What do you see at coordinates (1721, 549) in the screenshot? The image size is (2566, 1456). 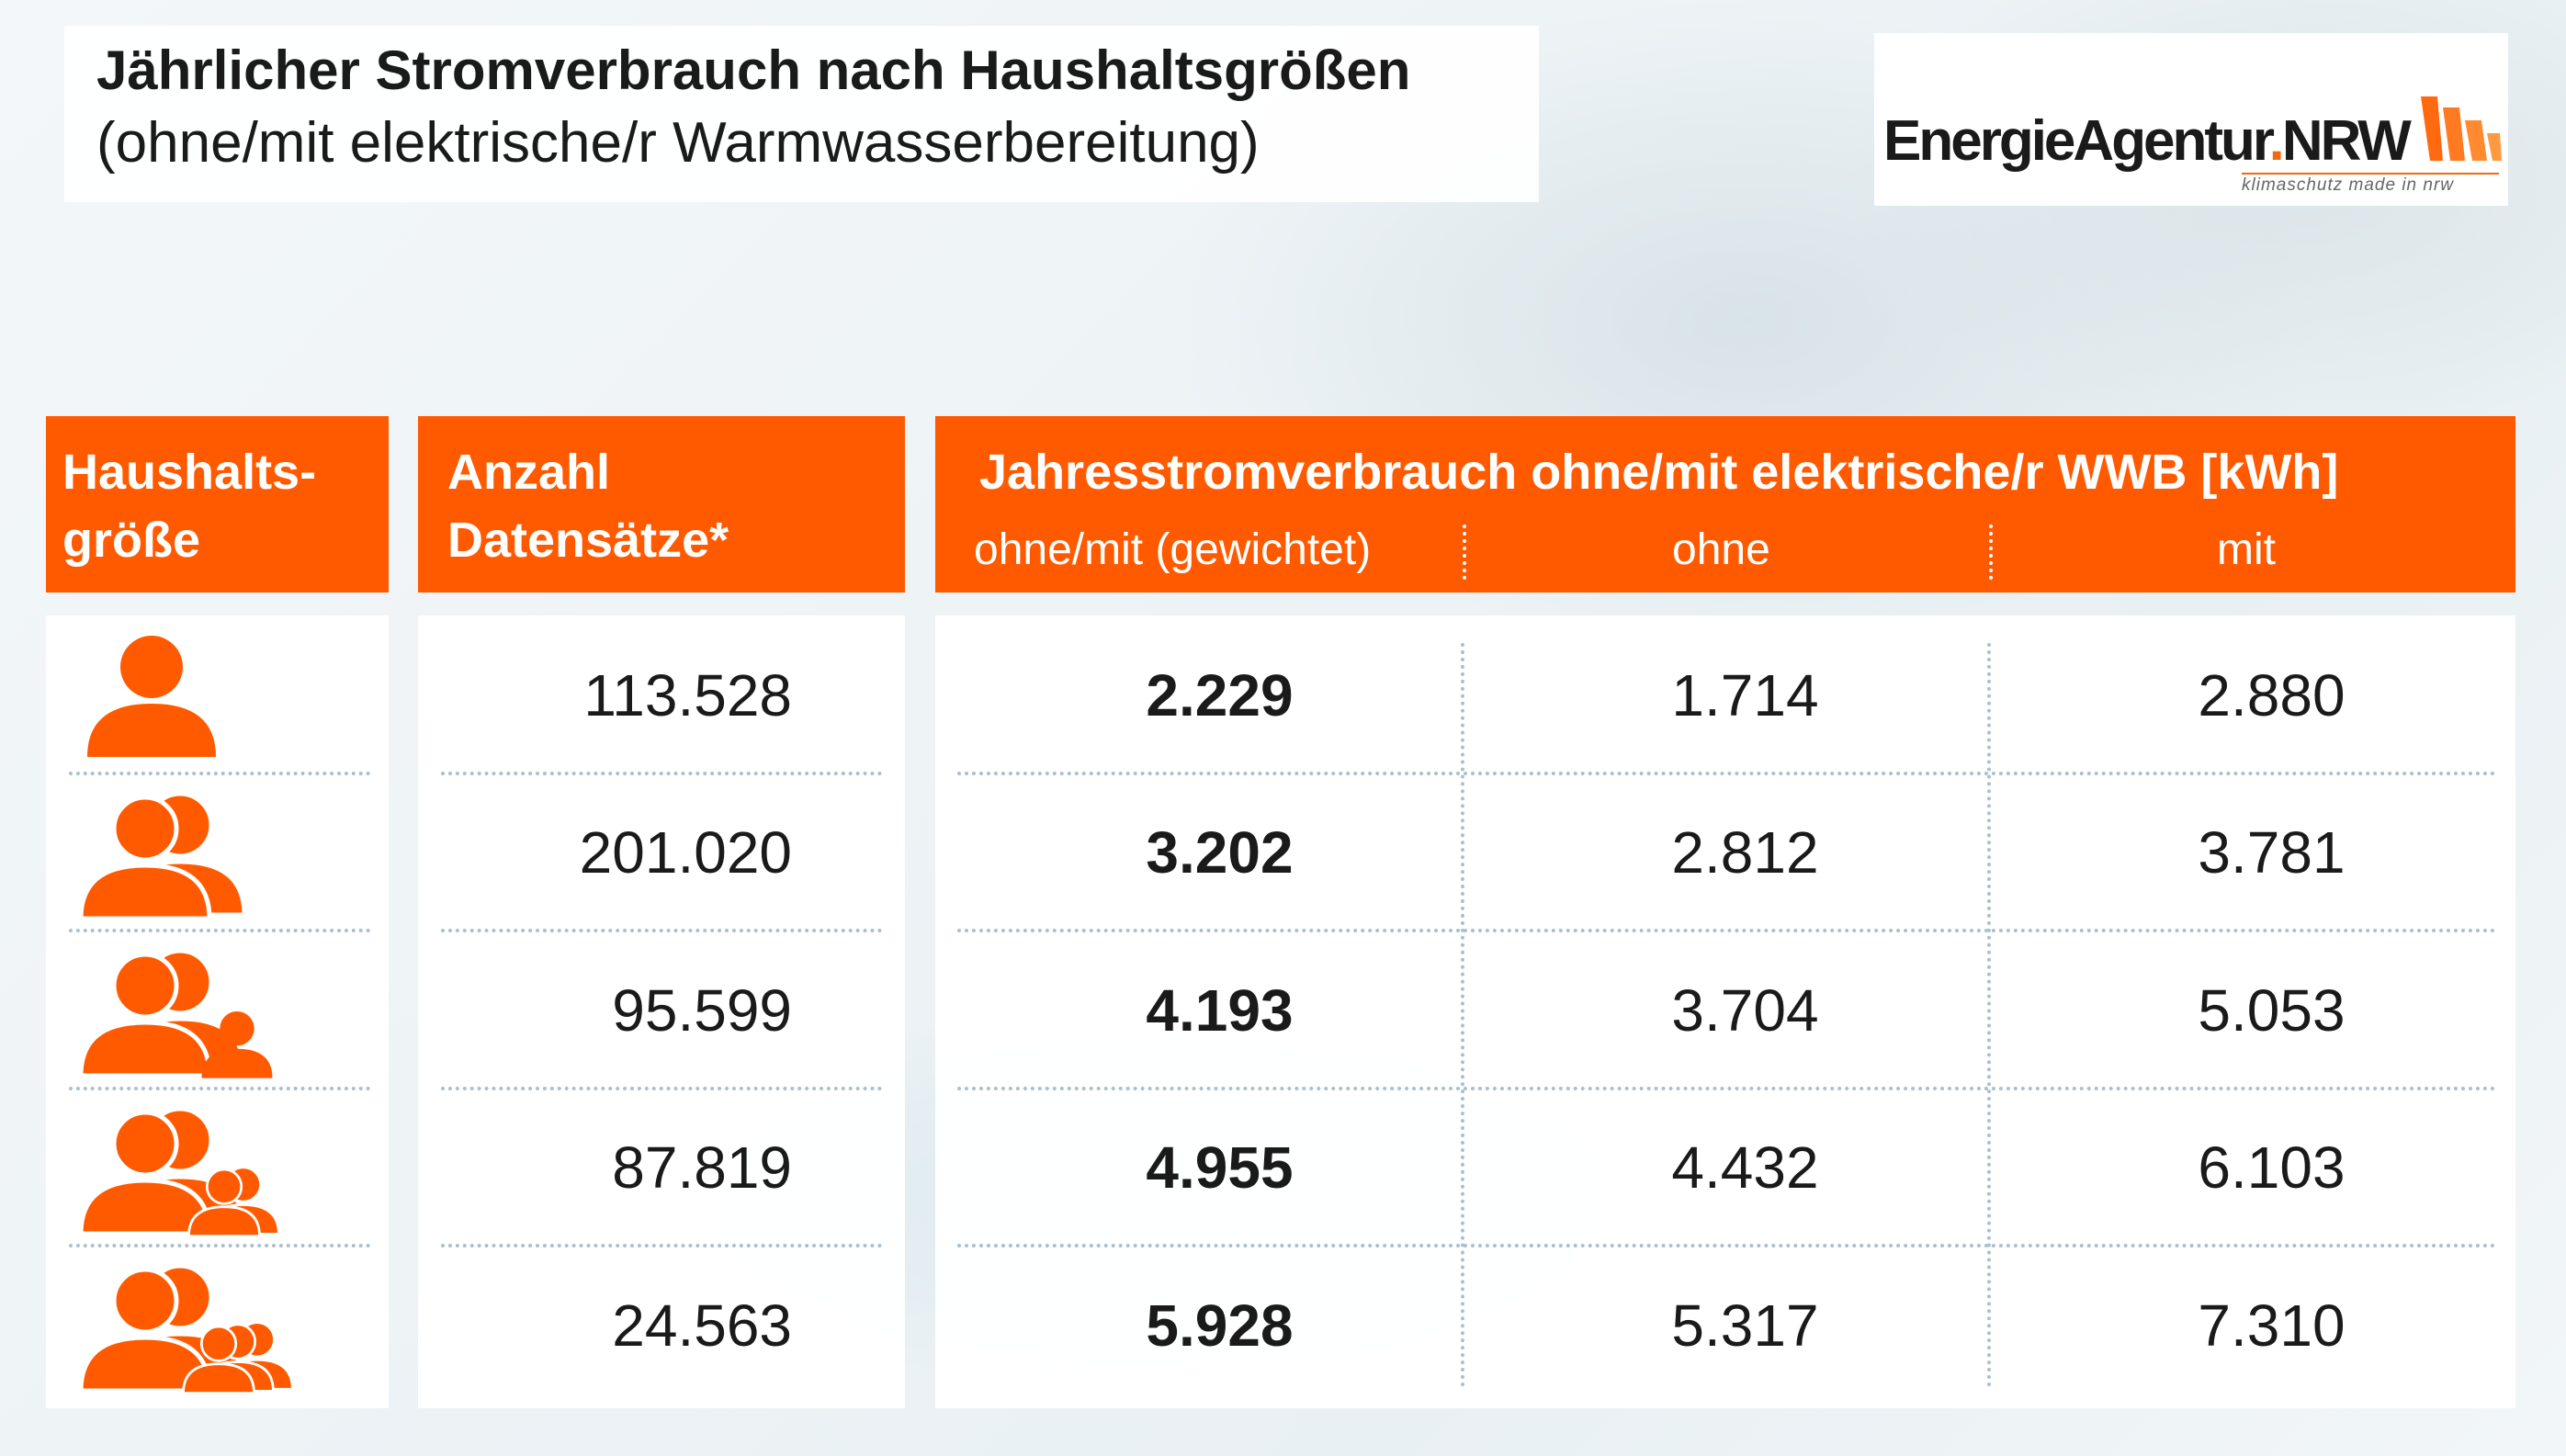 I see `header-sub-ohne: ohne` at bounding box center [1721, 549].